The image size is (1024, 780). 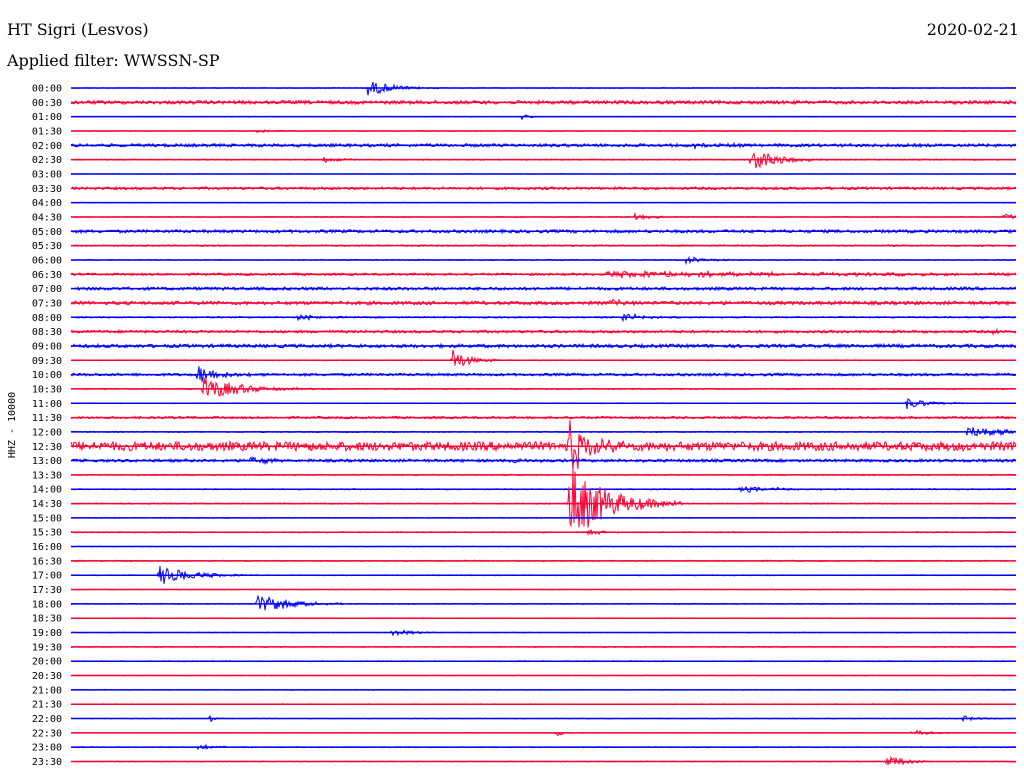 What do you see at coordinates (47, 733) in the screenshot?
I see `trace-time-label: 22:30` at bounding box center [47, 733].